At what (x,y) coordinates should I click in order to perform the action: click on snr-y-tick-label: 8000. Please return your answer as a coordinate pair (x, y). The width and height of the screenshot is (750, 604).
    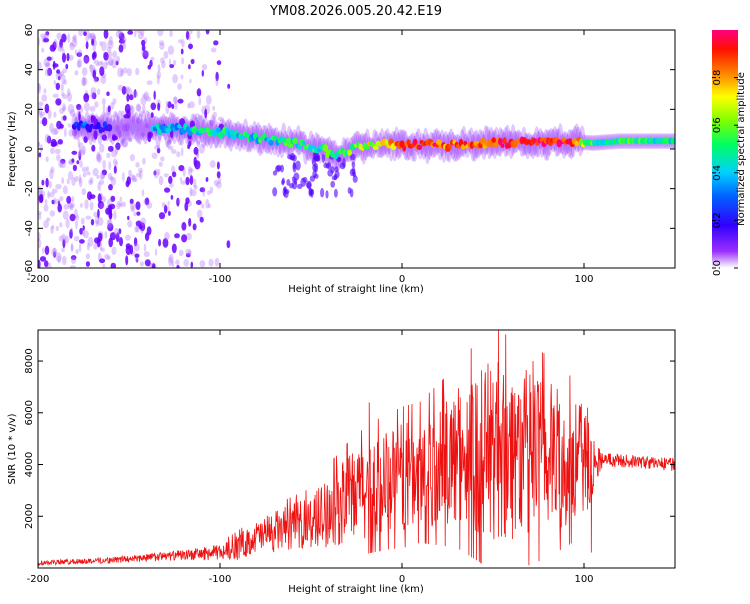
    Looking at the image, I should click on (29, 360).